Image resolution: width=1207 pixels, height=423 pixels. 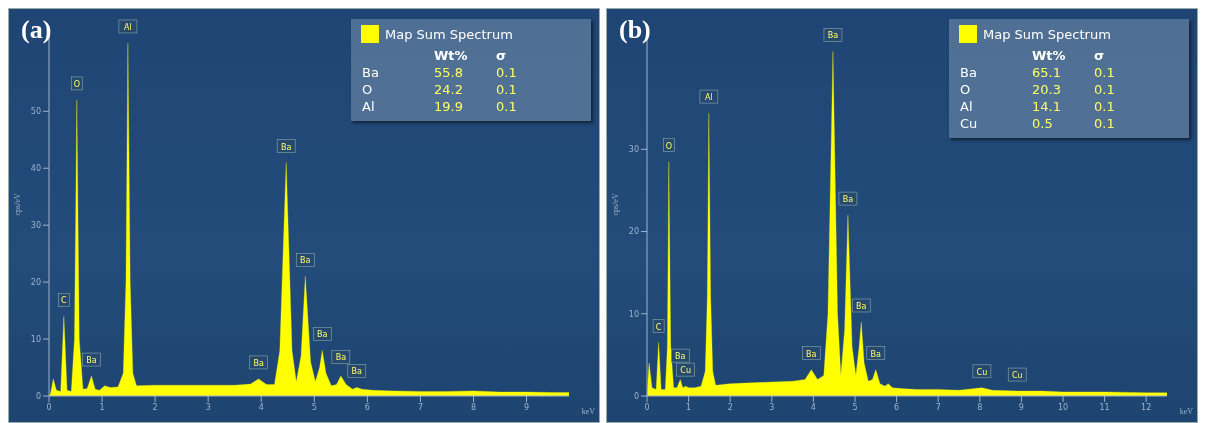 I want to click on chart-title: (b), so click(x=635, y=30).